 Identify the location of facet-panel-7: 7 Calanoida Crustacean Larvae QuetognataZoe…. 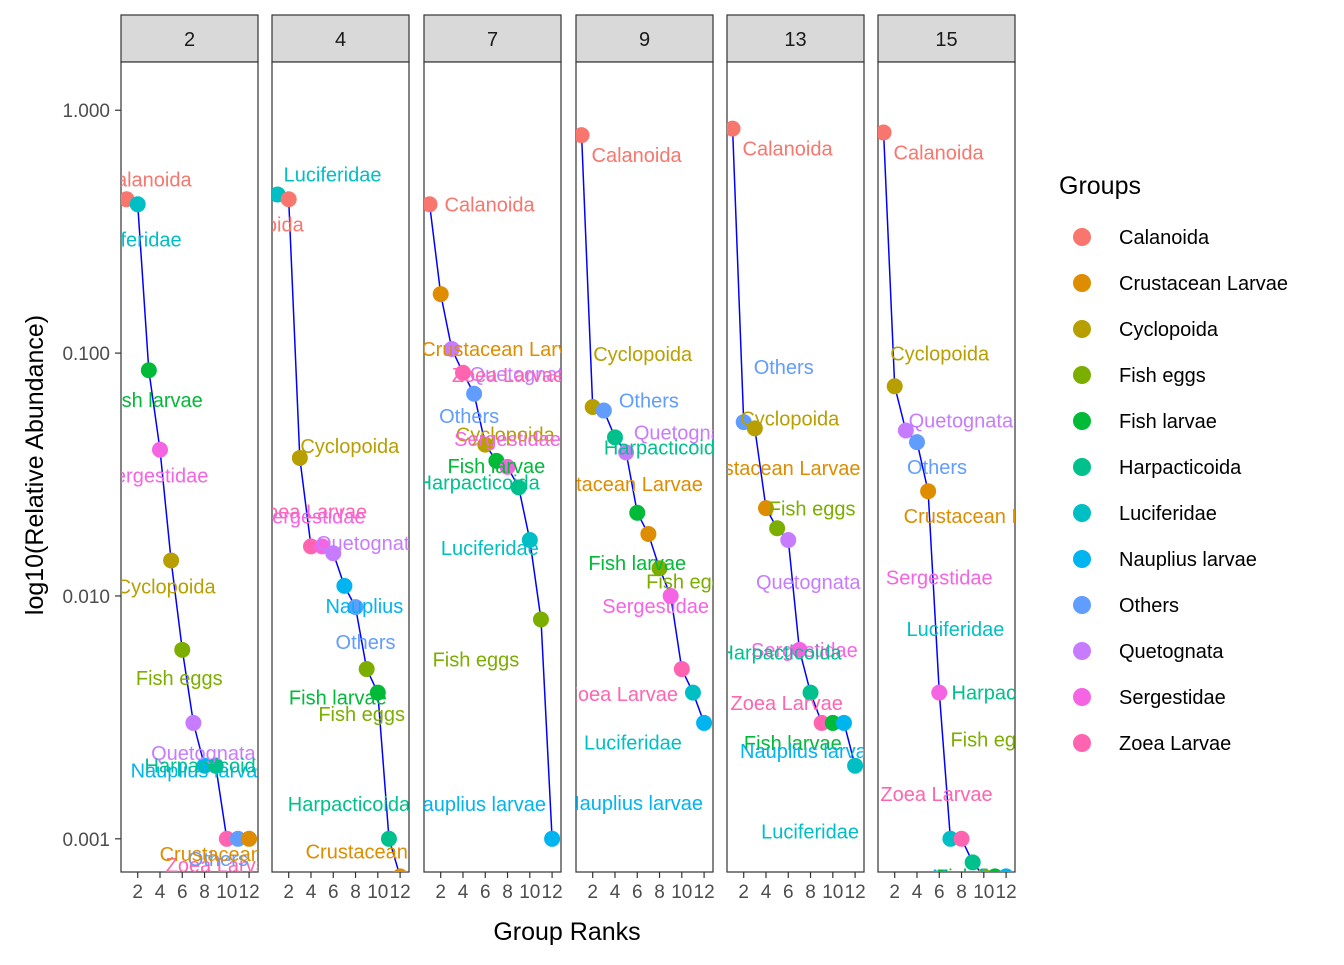
(504, 458).